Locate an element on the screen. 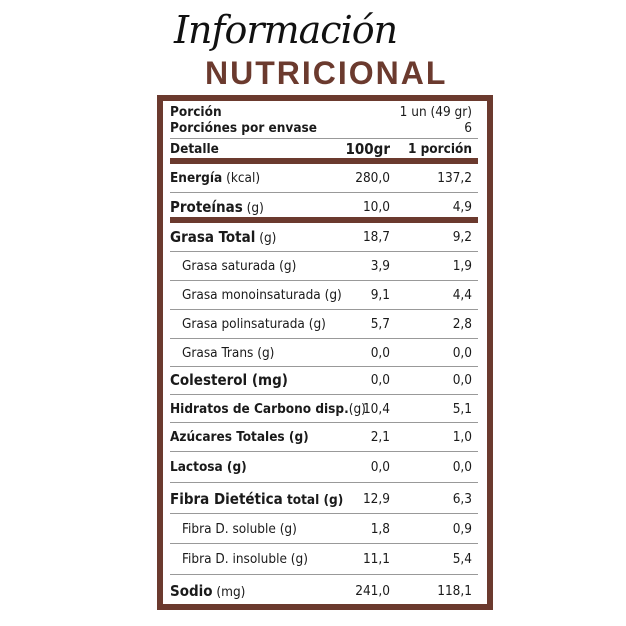 The width and height of the screenshot is (626, 626). value-per-100g: 10,4 is located at coordinates (376, 409).